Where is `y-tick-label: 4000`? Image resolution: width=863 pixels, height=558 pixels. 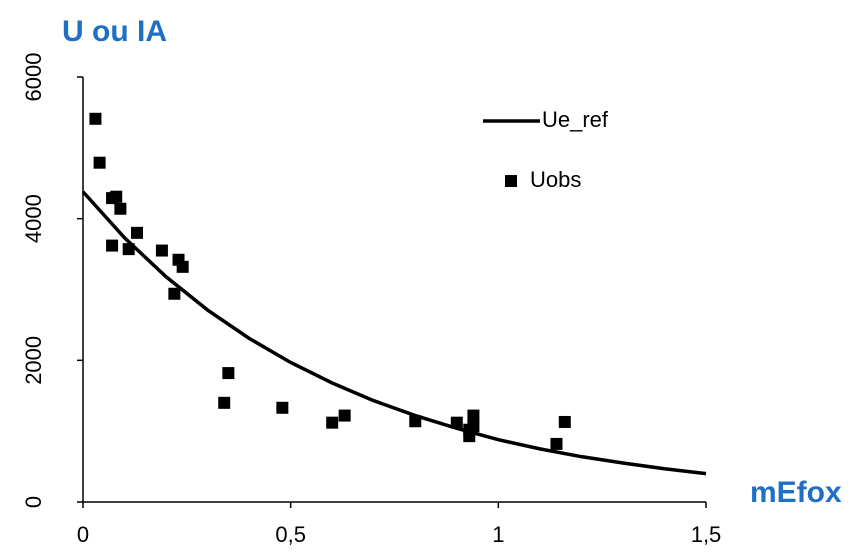
y-tick-label: 4000 is located at coordinates (33, 218).